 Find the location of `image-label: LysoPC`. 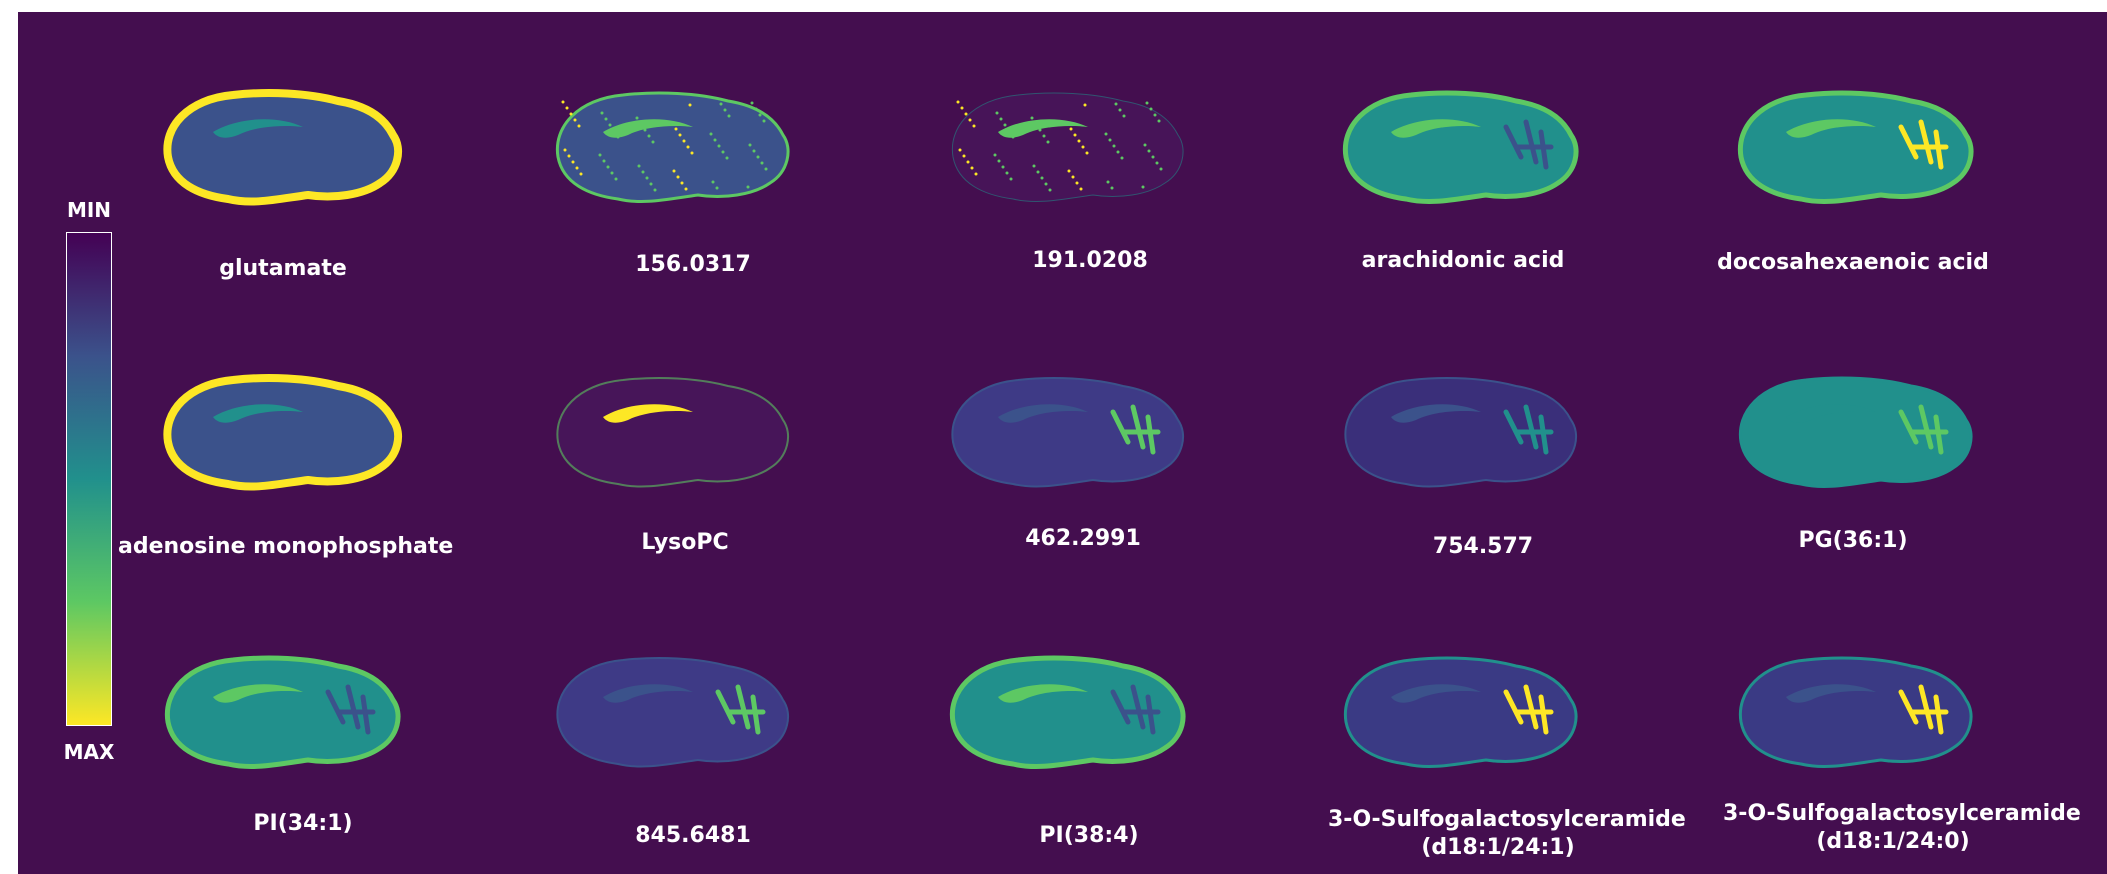

image-label: LysoPC is located at coordinates (685, 542).